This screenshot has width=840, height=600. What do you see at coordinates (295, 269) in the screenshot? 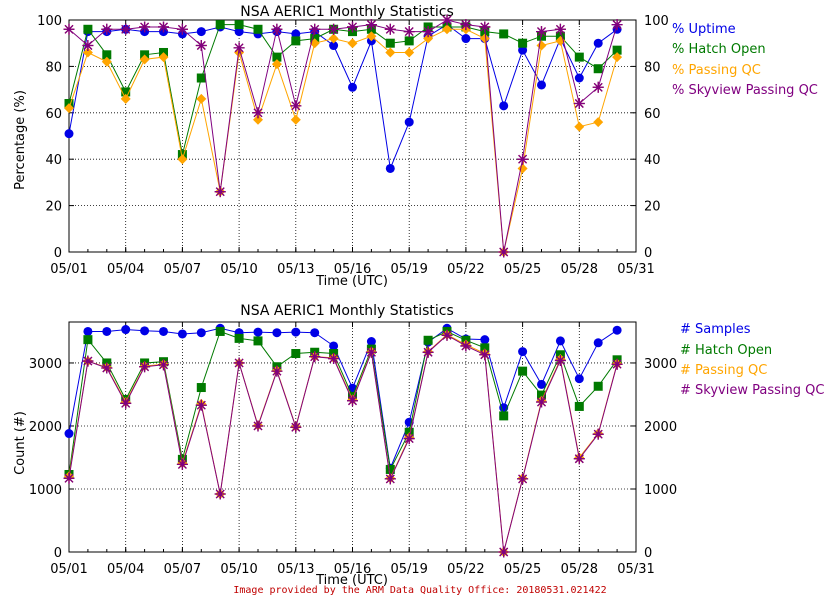
I see `pct-xtick-label: 05/13` at bounding box center [295, 269].